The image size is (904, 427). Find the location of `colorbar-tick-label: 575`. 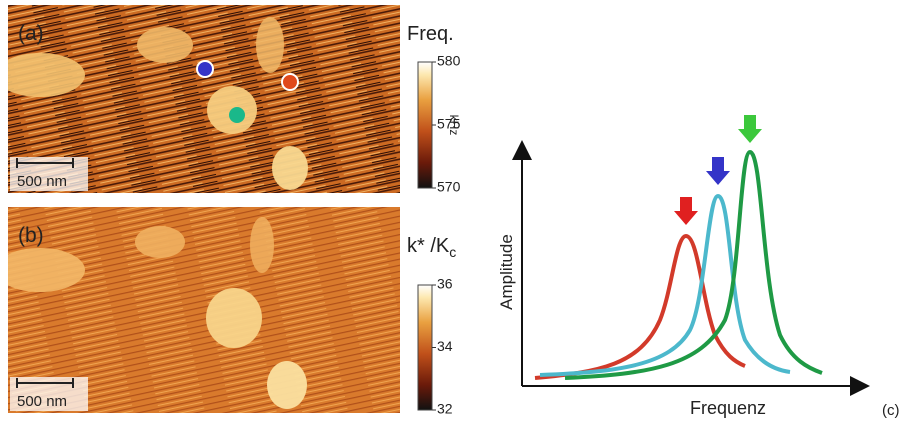

colorbar-tick-label: 575 is located at coordinates (449, 124).